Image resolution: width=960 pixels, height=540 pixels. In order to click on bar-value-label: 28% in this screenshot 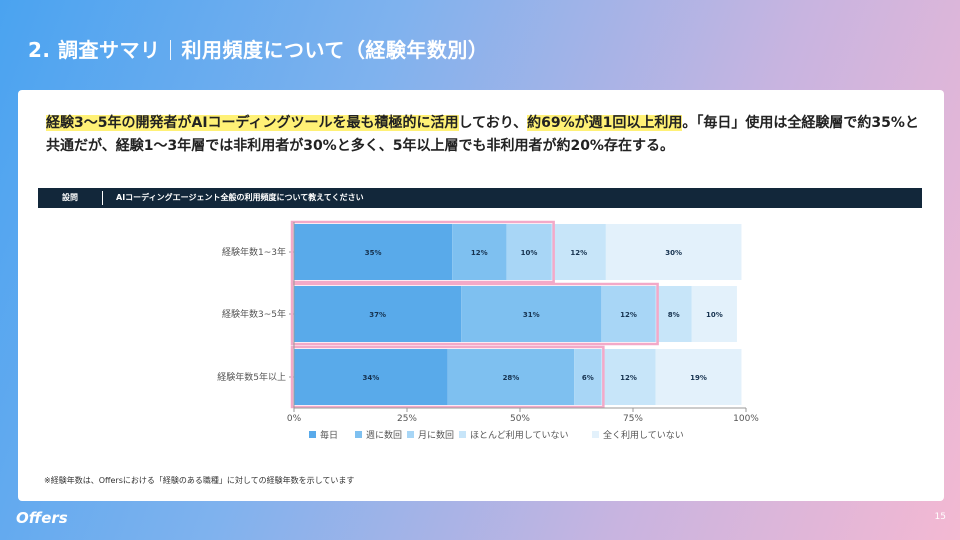, I will do `click(511, 378)`.